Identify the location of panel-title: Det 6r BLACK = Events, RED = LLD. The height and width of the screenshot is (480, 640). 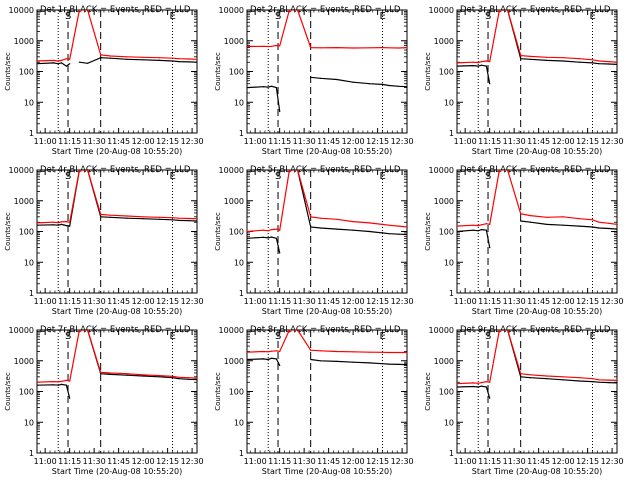
(535, 170).